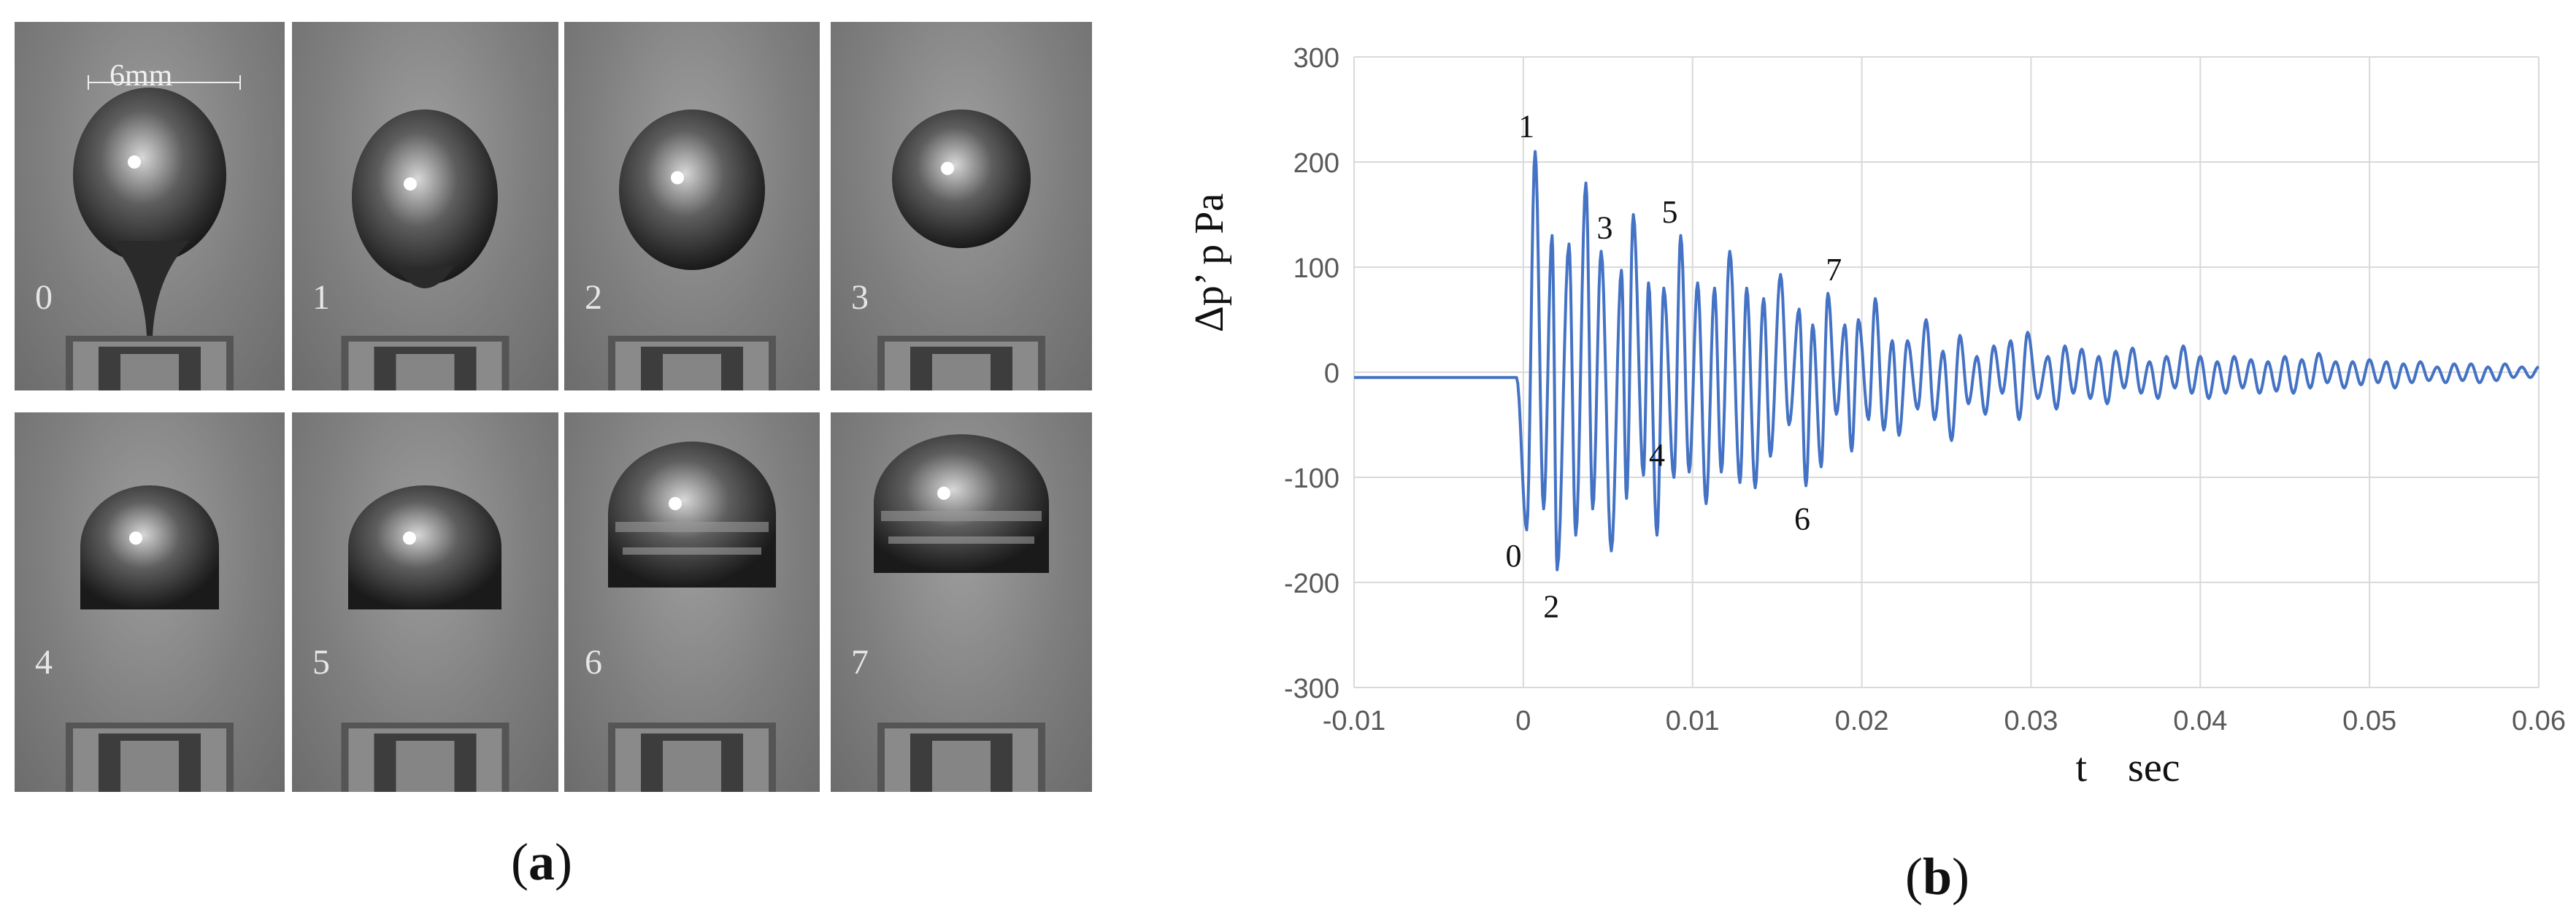 This screenshot has height=924, width=2576. Describe the element at coordinates (2200, 721) in the screenshot. I see `x-tick-label: 0.04` at that location.